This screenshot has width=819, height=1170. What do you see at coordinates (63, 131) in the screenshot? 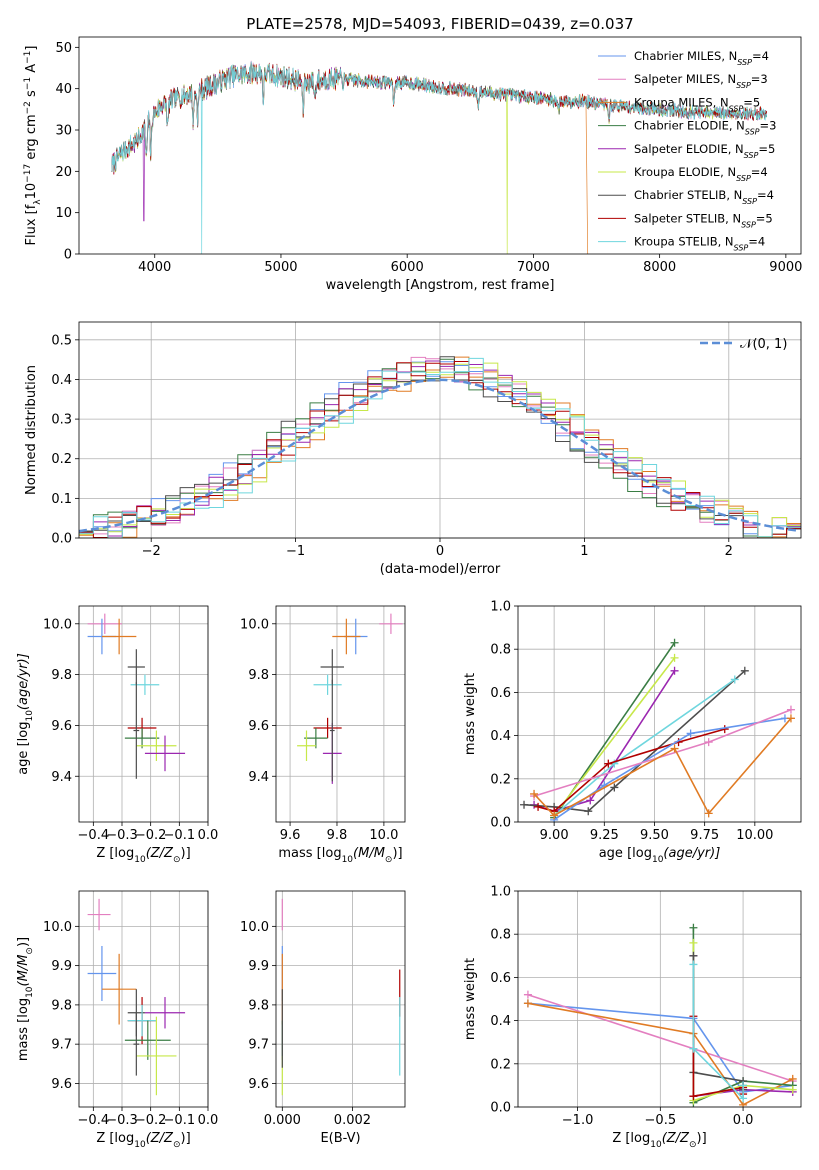
I see `y-tick-label: 30` at bounding box center [63, 131].